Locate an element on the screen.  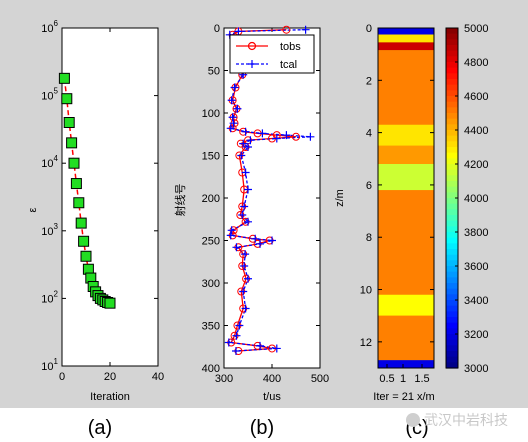
x-tick-label: 0 is located at coordinates (62, 377).